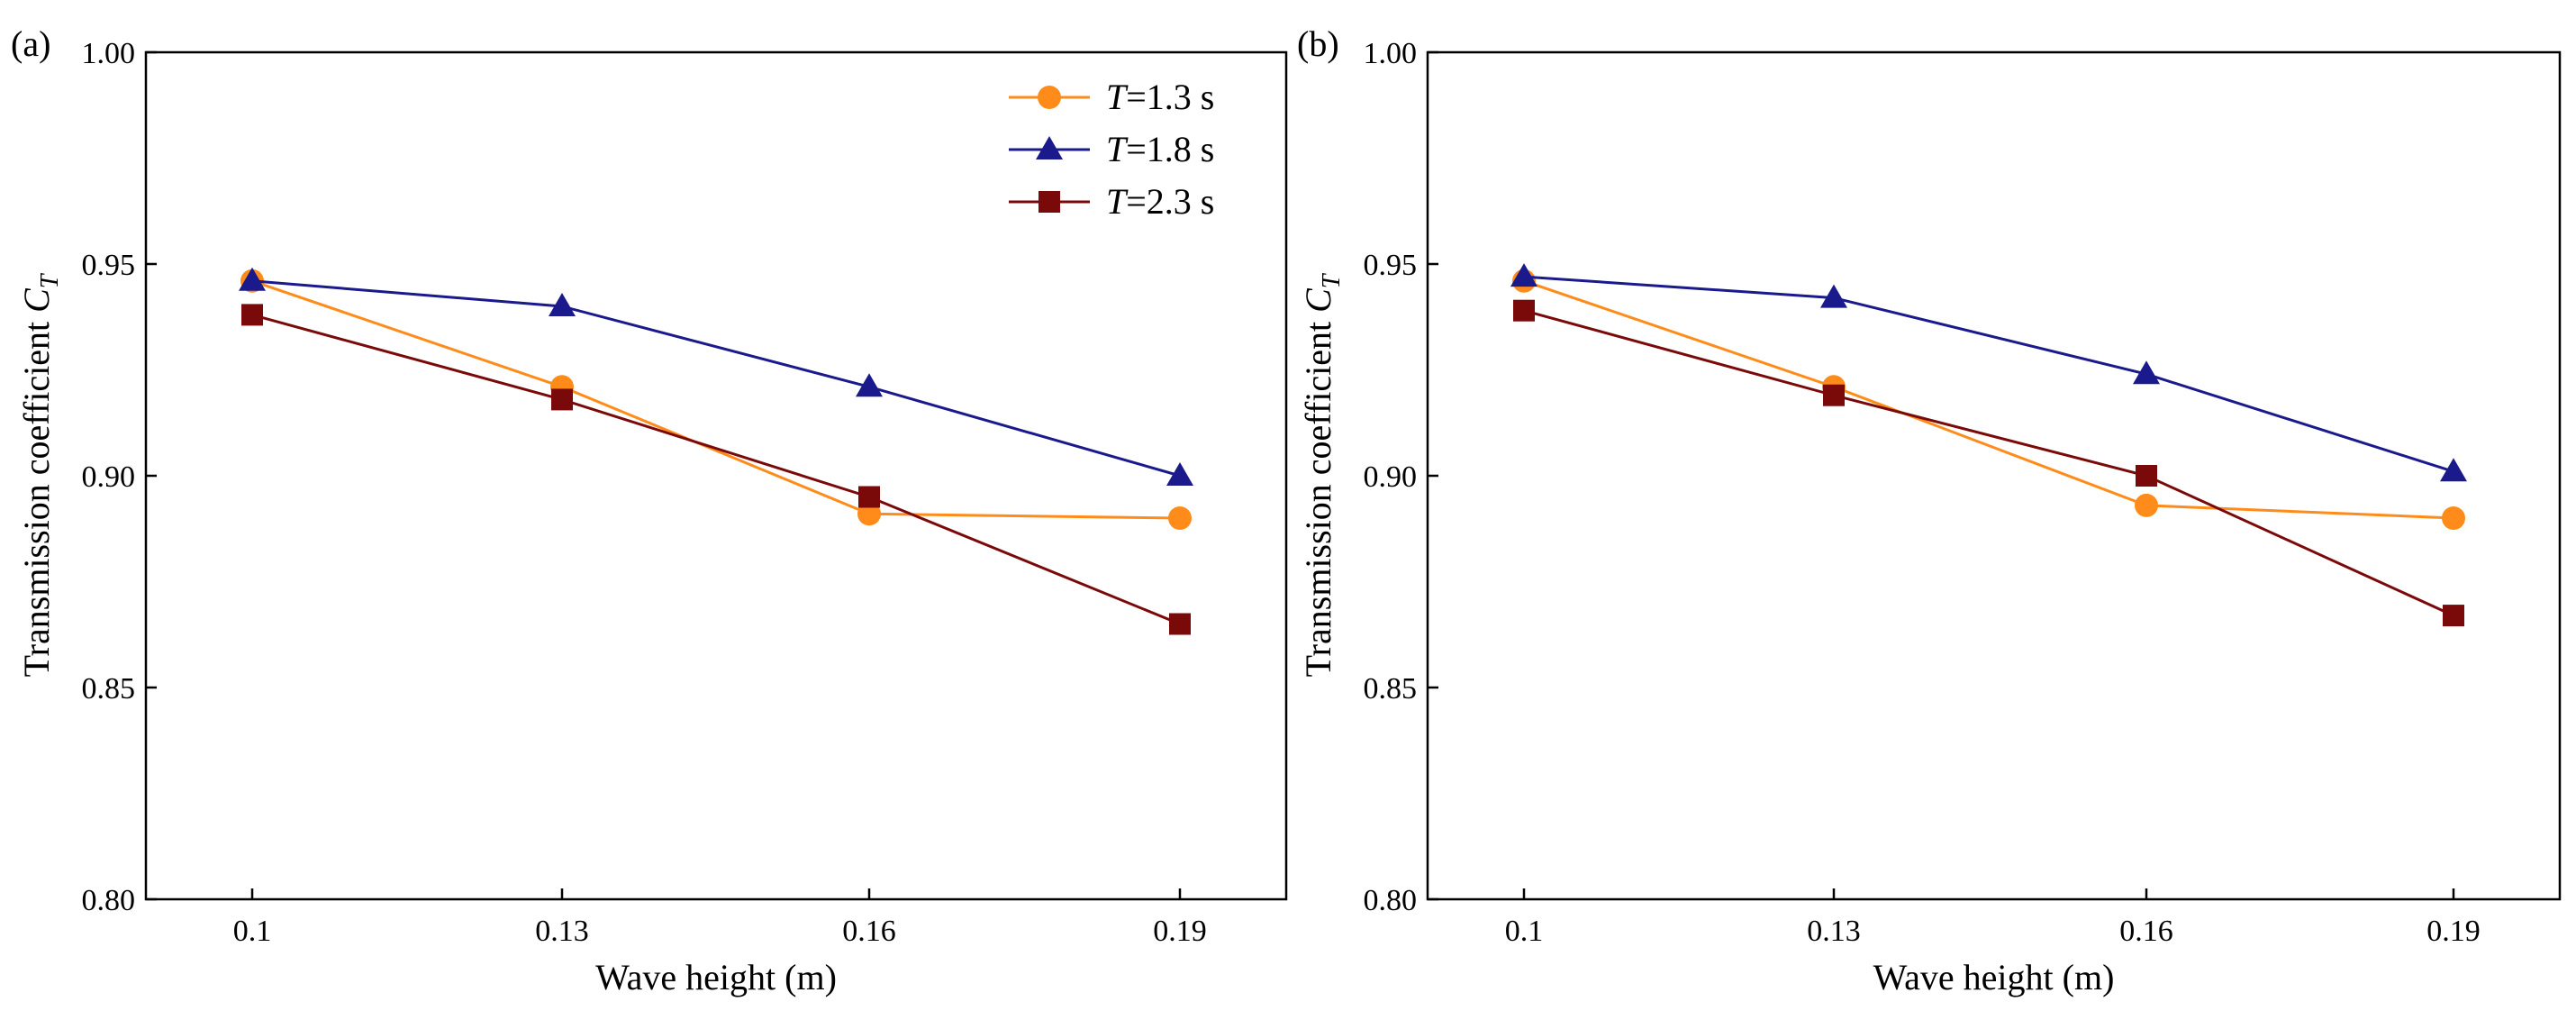 The image size is (2576, 1011). What do you see at coordinates (1318, 43) in the screenshot?
I see `panel-label: (b)` at bounding box center [1318, 43].